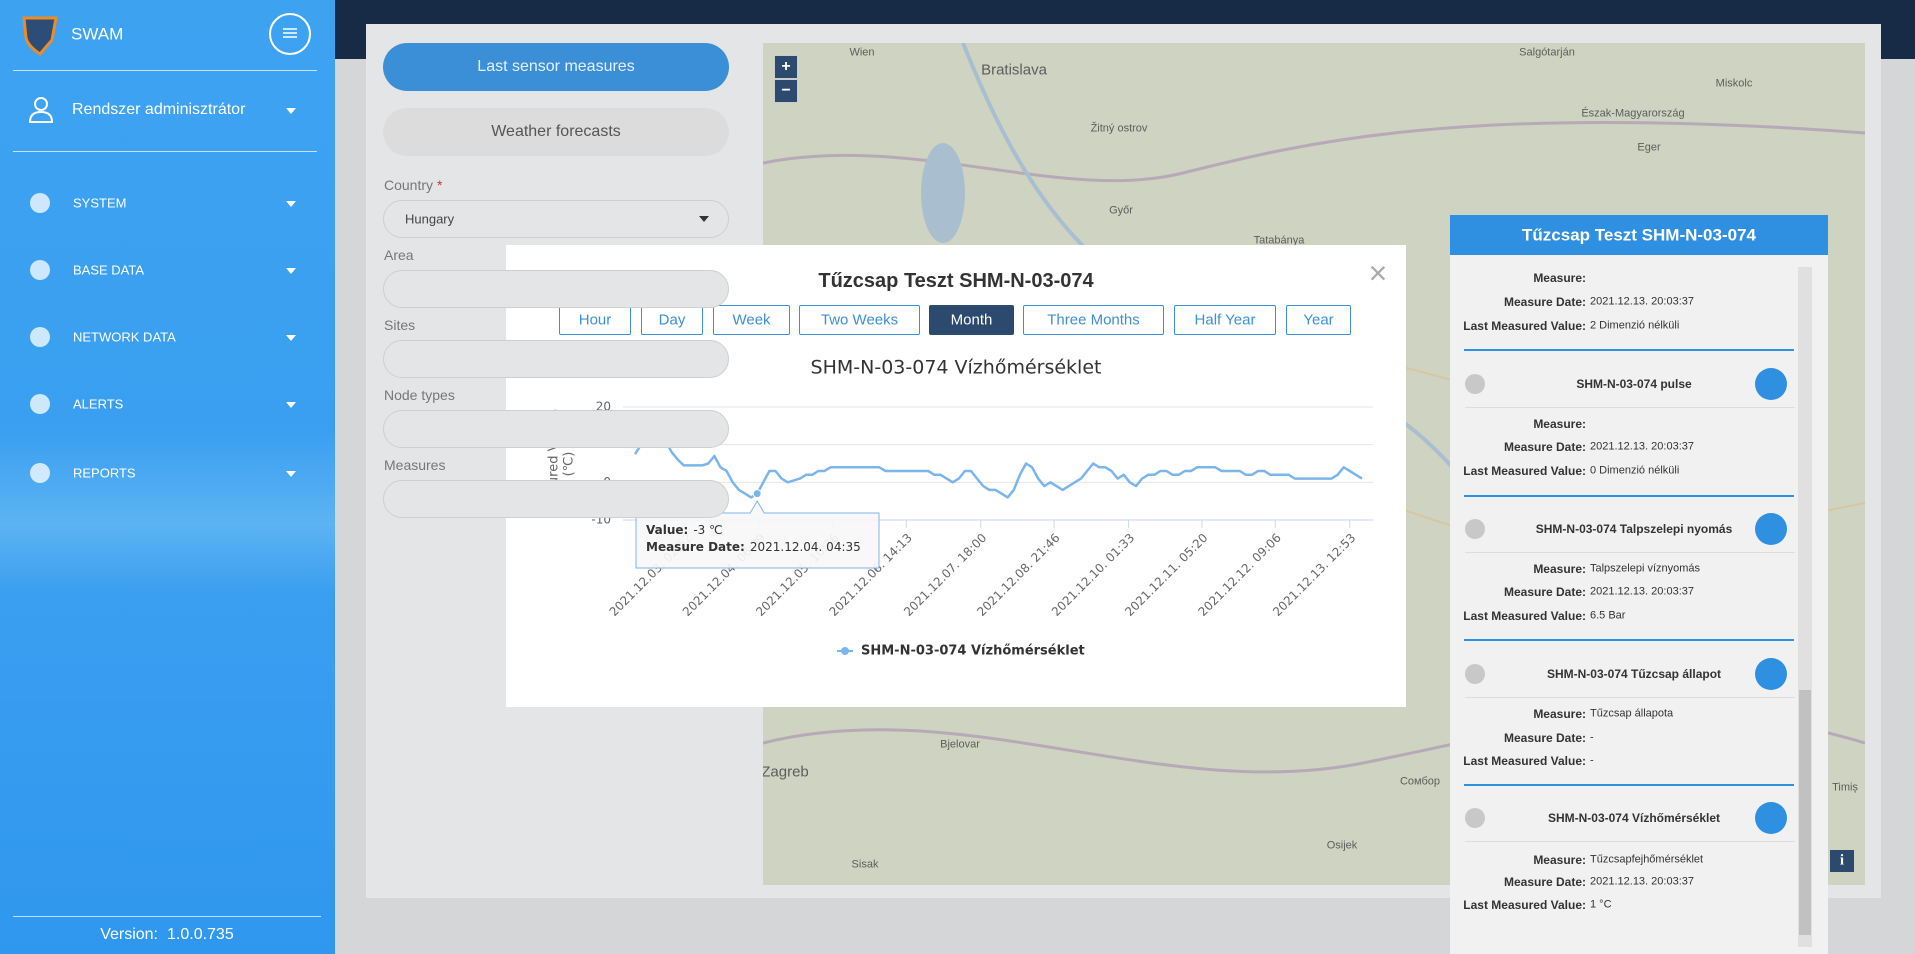 This screenshot has width=1915, height=954. Describe the element at coordinates (200, 934) in the screenshot. I see `version: 1.0.0.735` at that location.